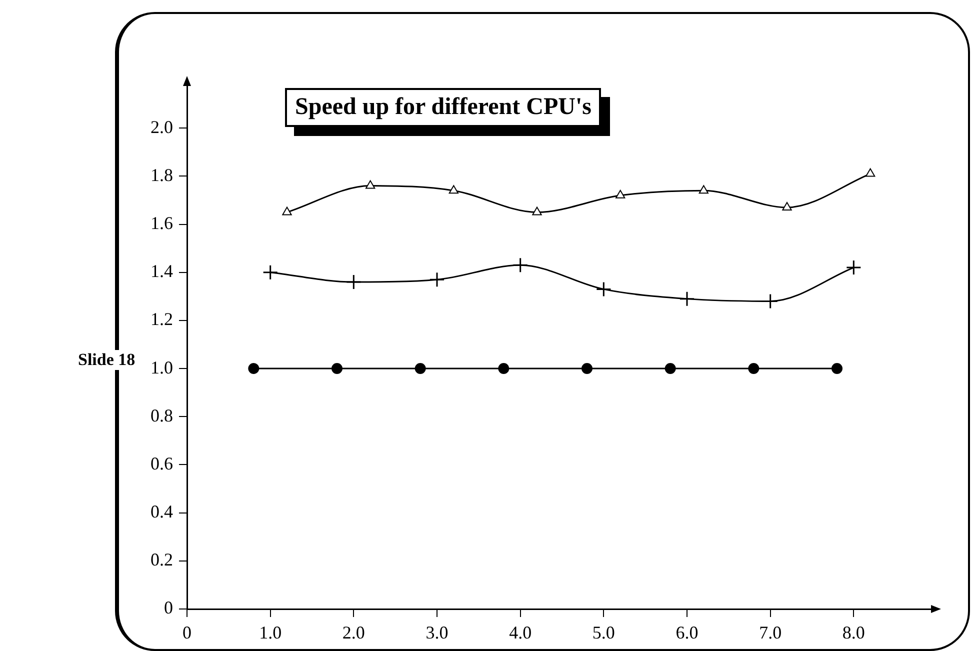  What do you see at coordinates (161, 560) in the screenshot?
I see `y-tick-label: 0.2` at bounding box center [161, 560].